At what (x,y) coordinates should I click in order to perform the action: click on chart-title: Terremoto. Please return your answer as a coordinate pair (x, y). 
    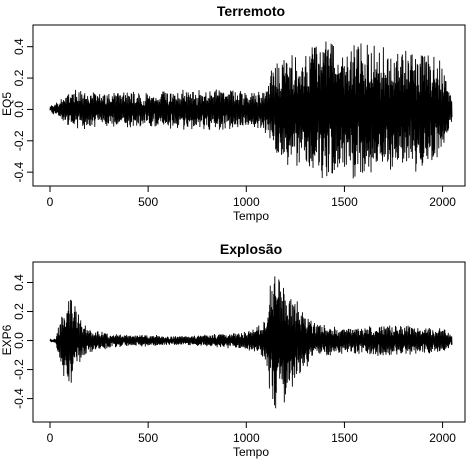
    Looking at the image, I should click on (251, 11).